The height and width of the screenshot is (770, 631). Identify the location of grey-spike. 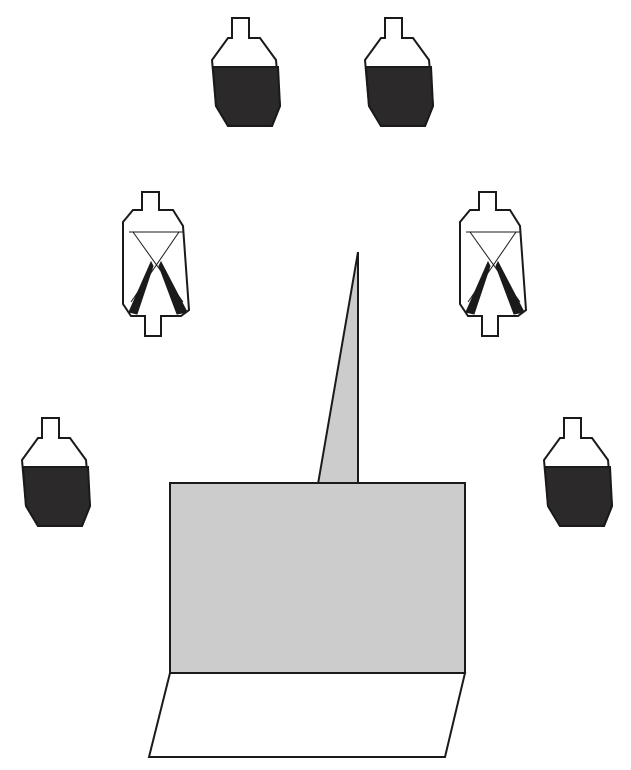
(337, 368).